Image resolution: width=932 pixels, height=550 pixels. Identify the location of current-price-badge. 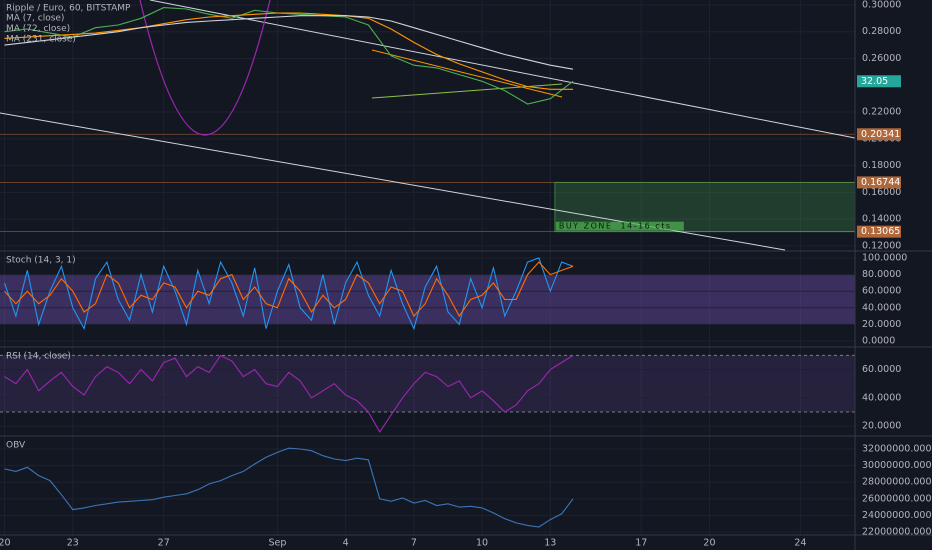
(879, 81).